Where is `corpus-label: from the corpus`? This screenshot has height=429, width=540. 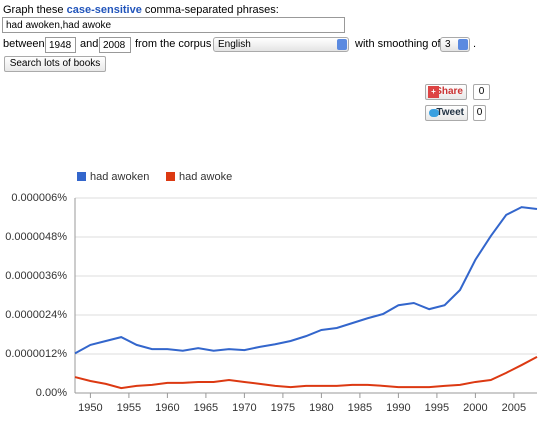
corpus-label: from the corpus is located at coordinates (173, 44).